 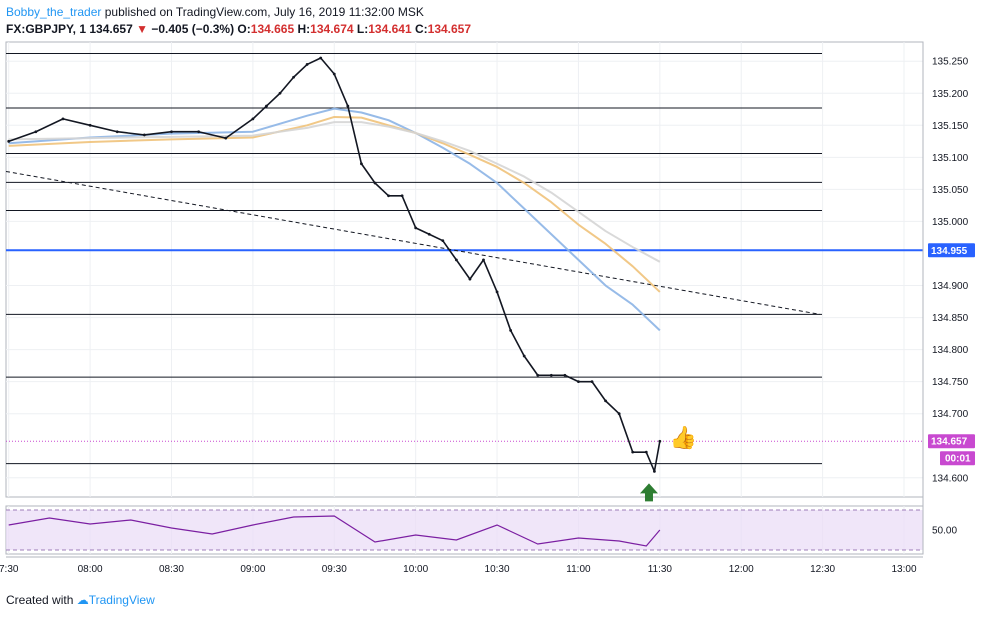 What do you see at coordinates (244, 29) in the screenshot?
I see `open-label: O:` at bounding box center [244, 29].